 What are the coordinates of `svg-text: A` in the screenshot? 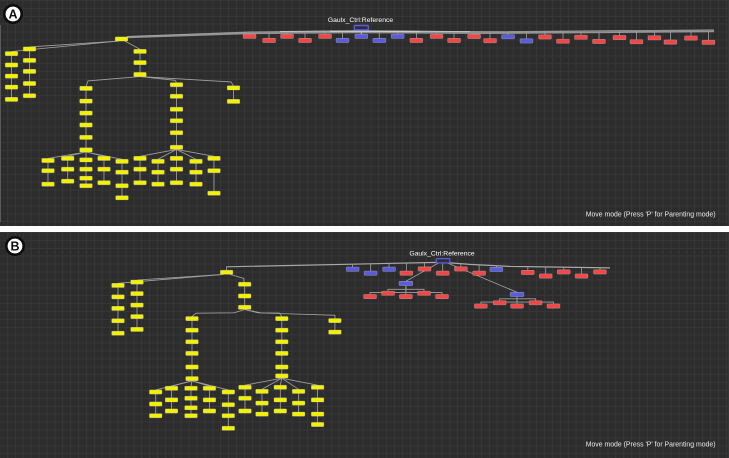 It's located at (12, 14).